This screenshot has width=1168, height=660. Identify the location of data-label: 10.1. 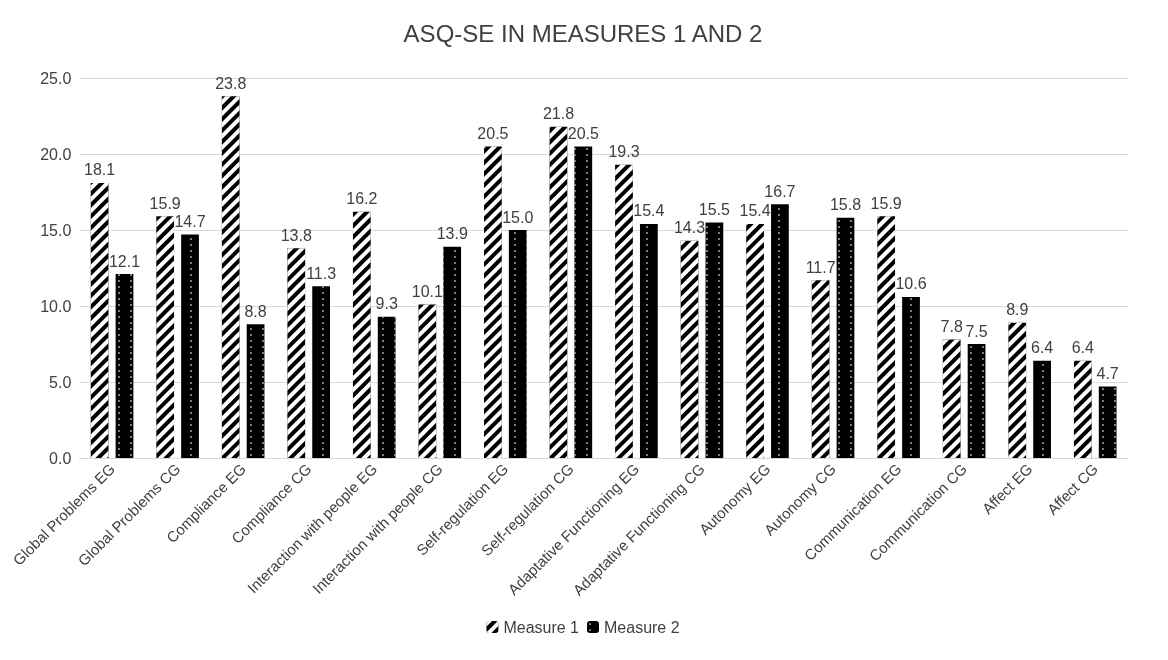
(427, 291).